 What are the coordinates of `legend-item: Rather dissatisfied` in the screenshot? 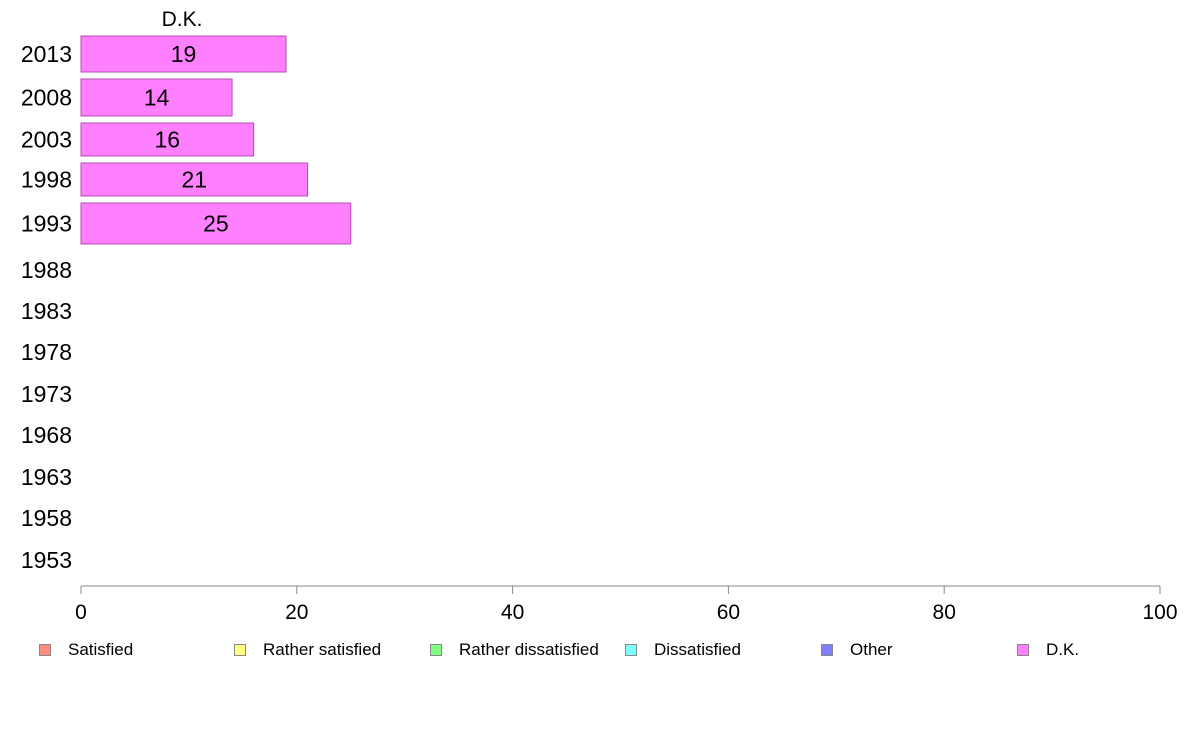 It's located at (514, 650).